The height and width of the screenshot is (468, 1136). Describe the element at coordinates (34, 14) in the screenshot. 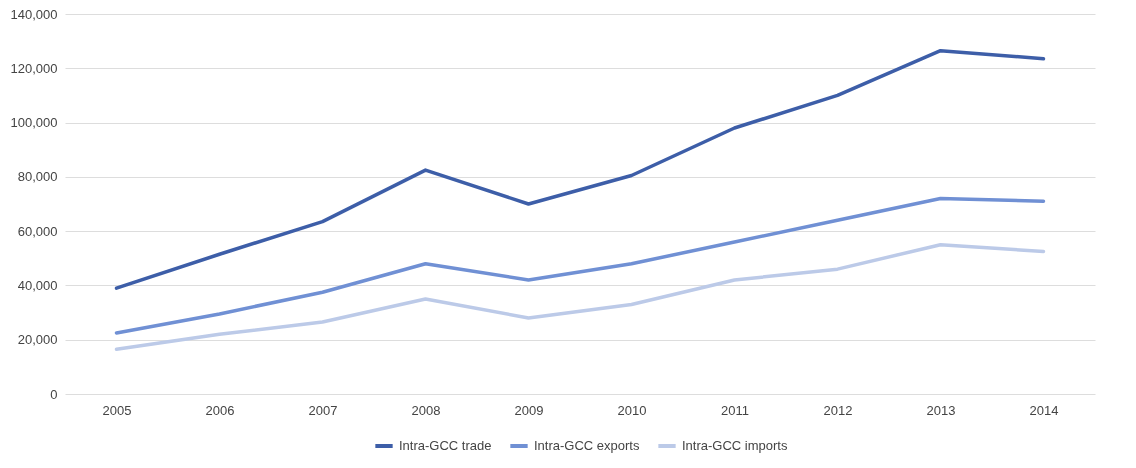

I see `y-tick-label: 140,000` at that location.